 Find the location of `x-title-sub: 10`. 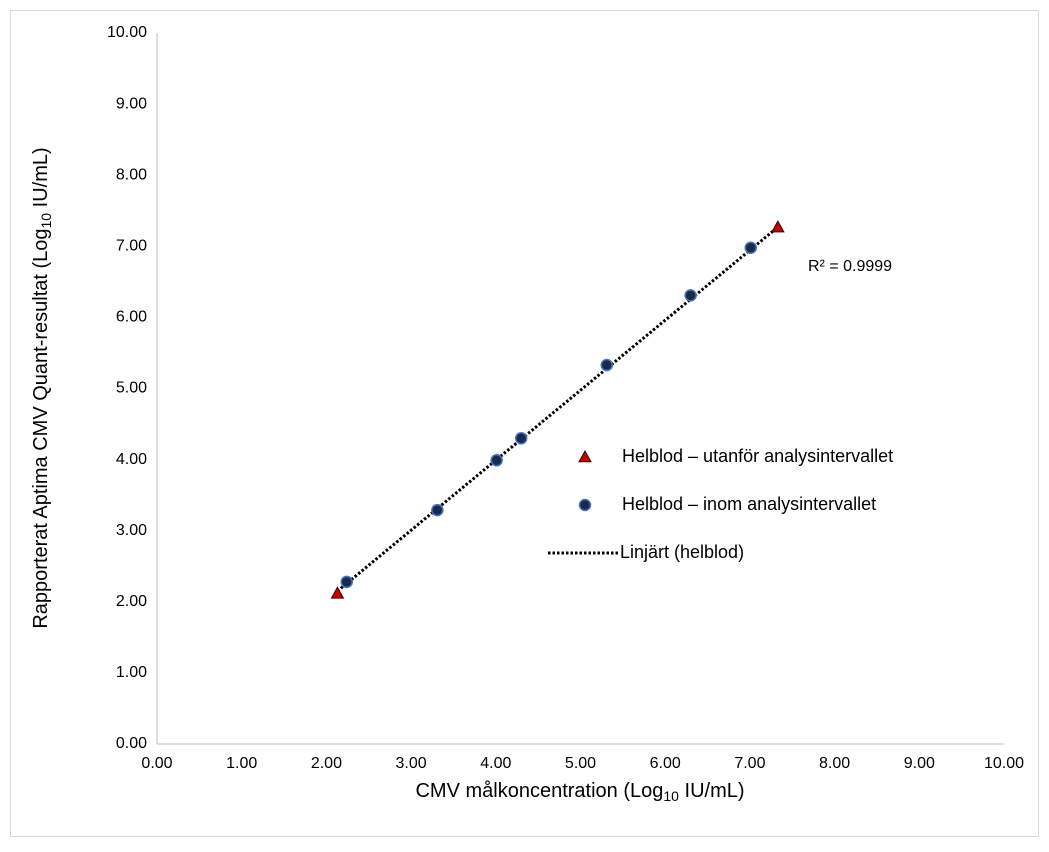

x-title-sub: 10 is located at coordinates (671, 796).